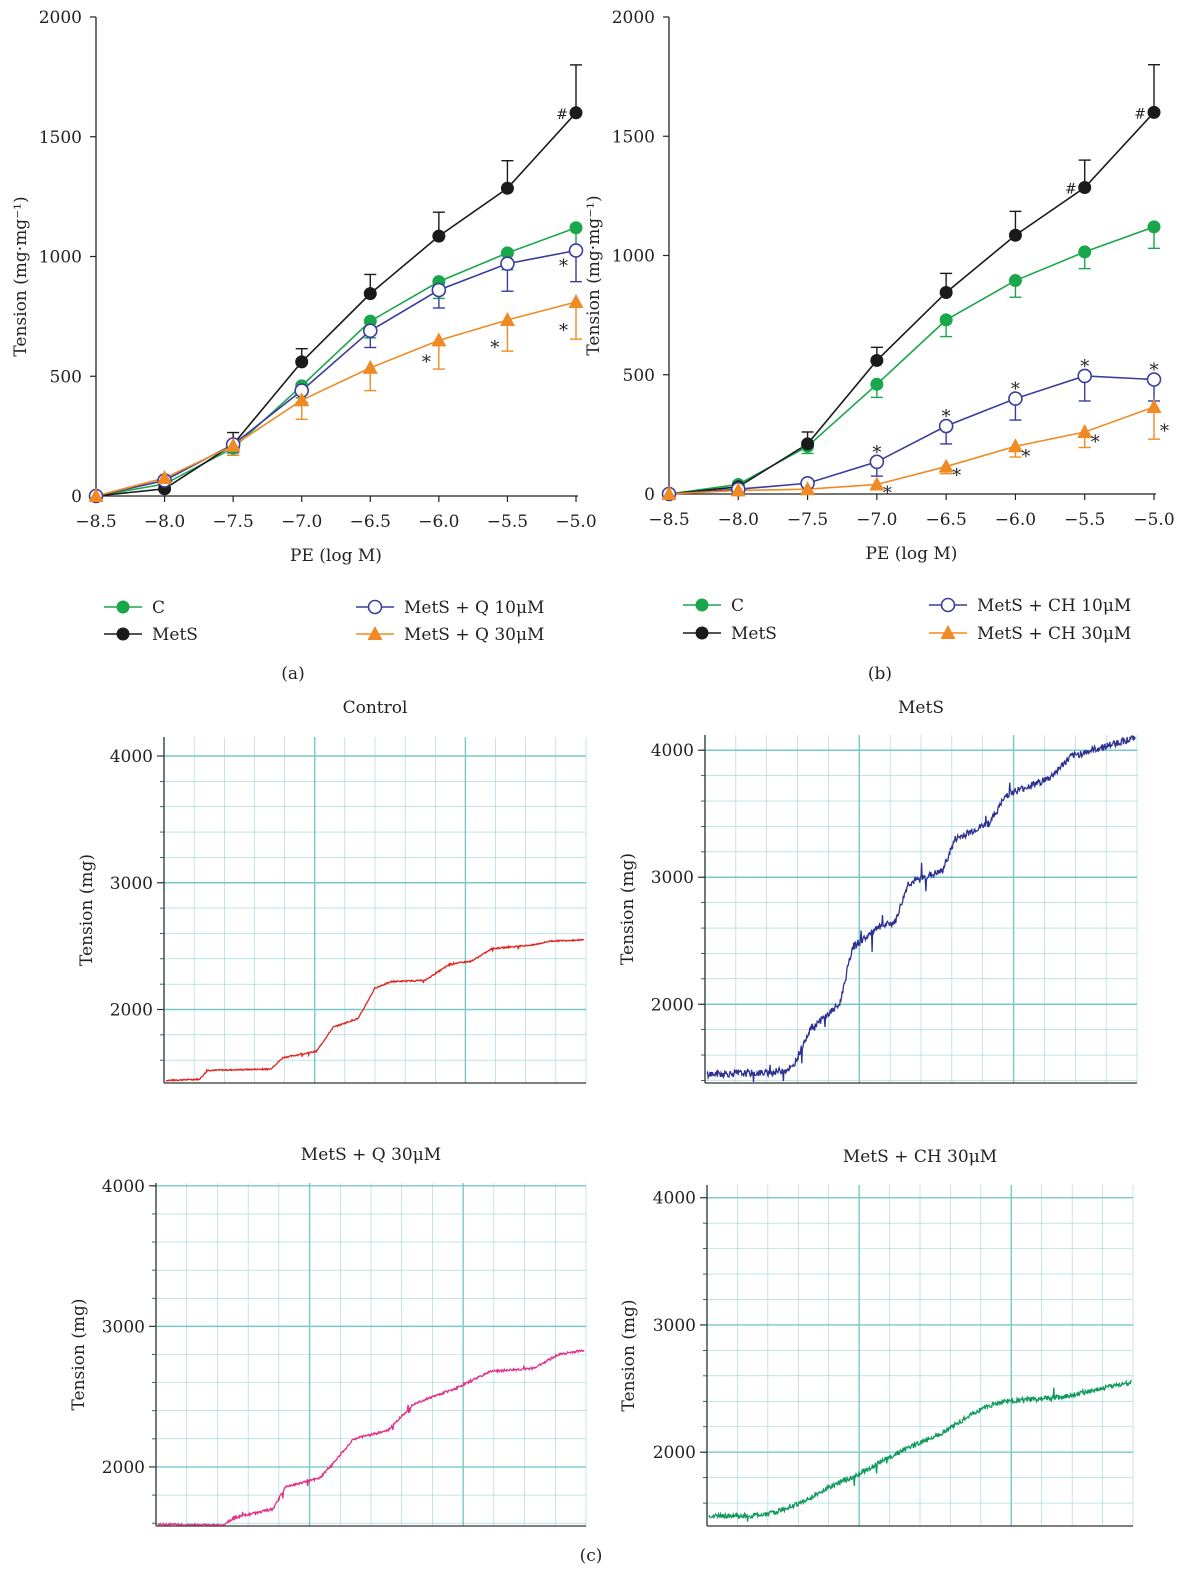 This screenshot has height=1574, width=1182. I want to click on trace-c1-title: Control, so click(375, 708).